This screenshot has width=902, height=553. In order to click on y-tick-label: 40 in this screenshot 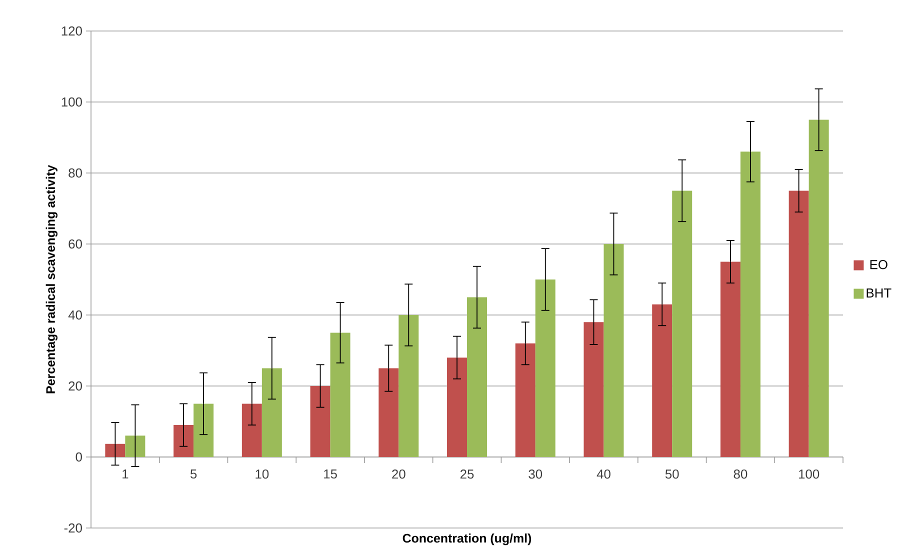, I will do `click(75, 315)`.